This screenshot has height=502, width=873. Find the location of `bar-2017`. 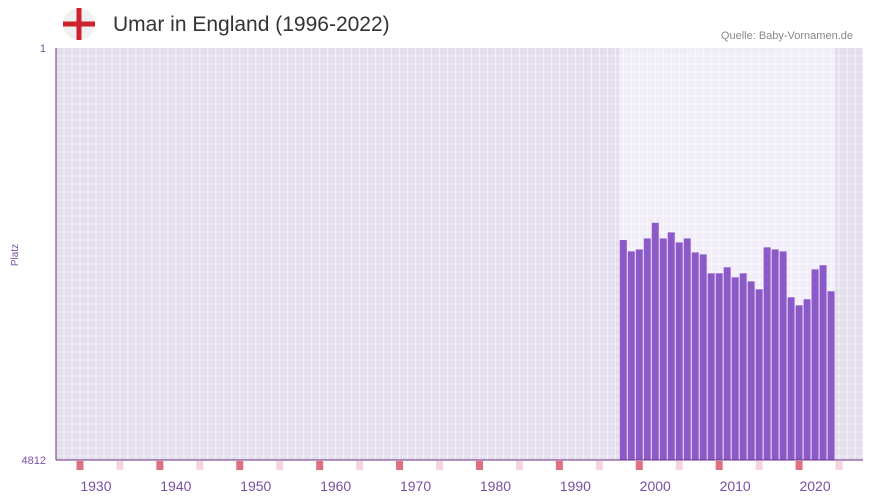

bar-2017 is located at coordinates (791, 378).